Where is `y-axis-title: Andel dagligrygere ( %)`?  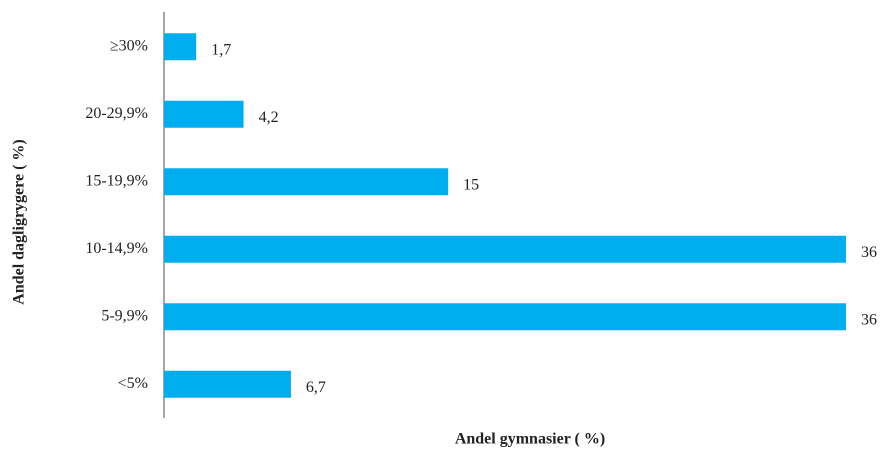 y-axis-title: Andel dagligrygere ( %) is located at coordinates (19, 221).